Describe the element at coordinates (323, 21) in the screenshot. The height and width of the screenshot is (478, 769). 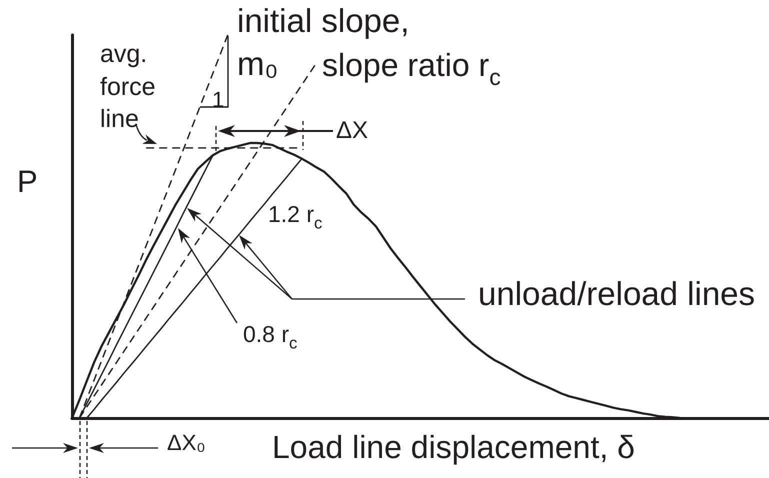
I see `series-label: initial slope,` at that location.